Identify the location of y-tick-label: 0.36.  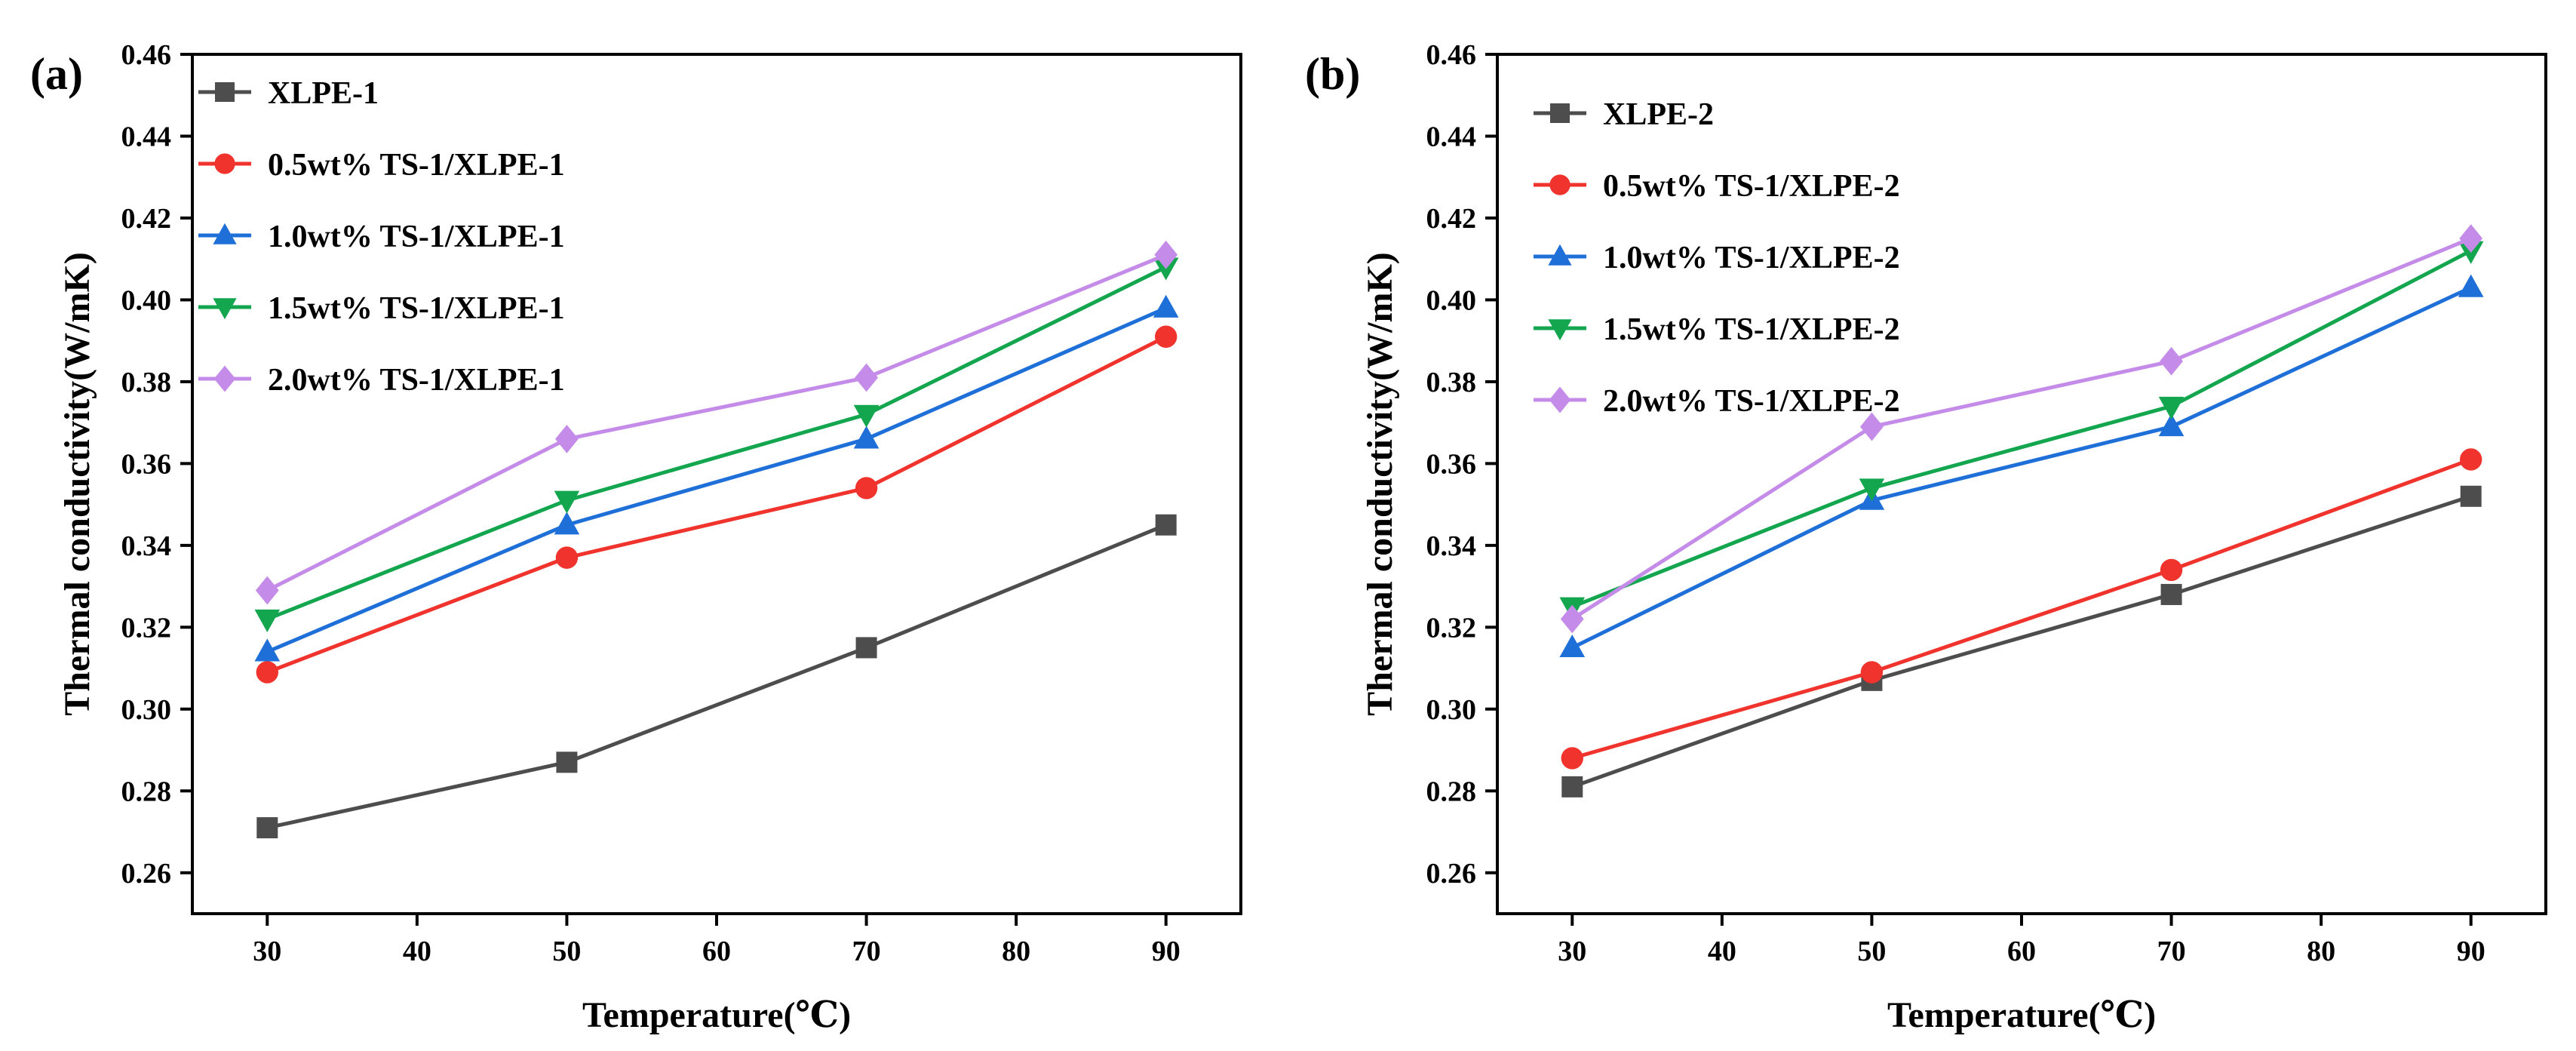
(146, 464).